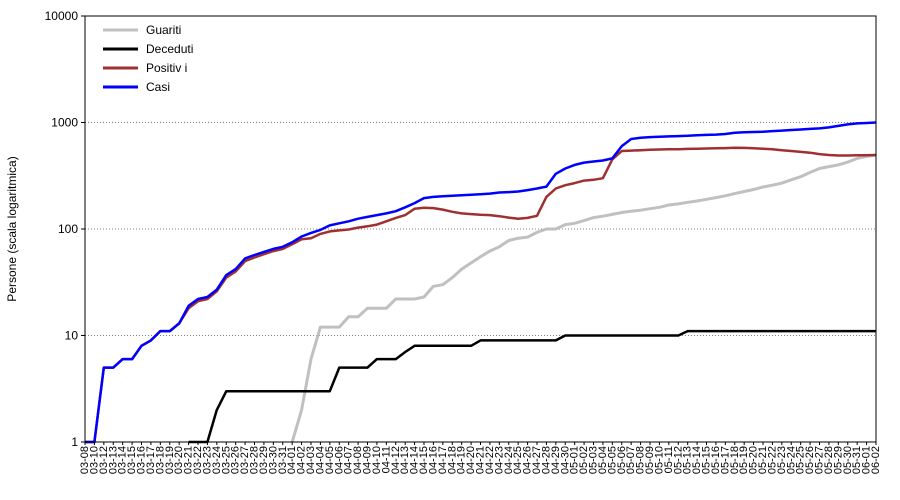  I want to click on x-tick-label: 04-10, so click(377, 460).